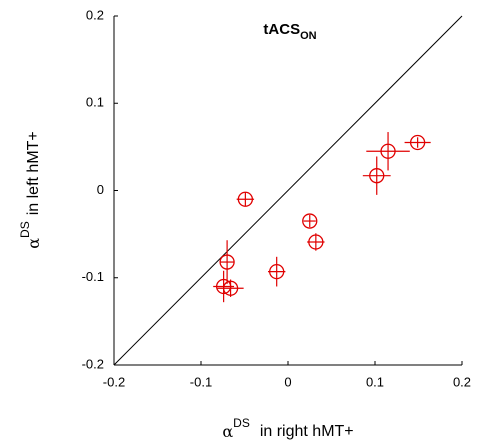  I want to click on y-tick-label: -0.2, so click(93, 363).